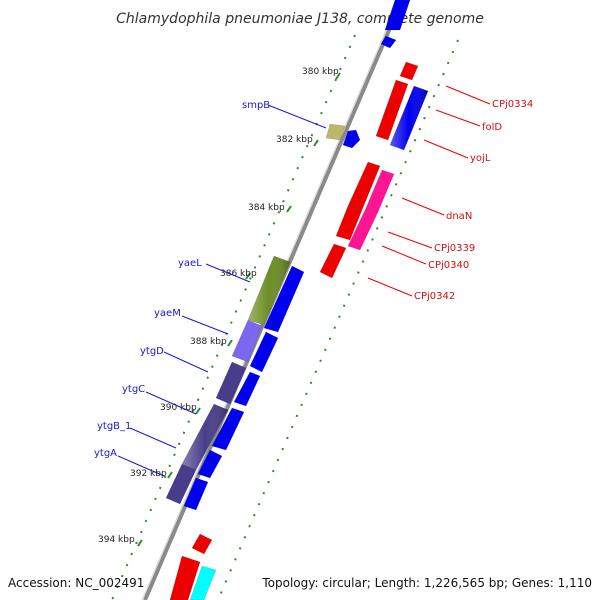 Image resolution: width=600 pixels, height=600 pixels. What do you see at coordinates (196, 494) in the screenshot?
I see `feature-blue-ytga` at bounding box center [196, 494].